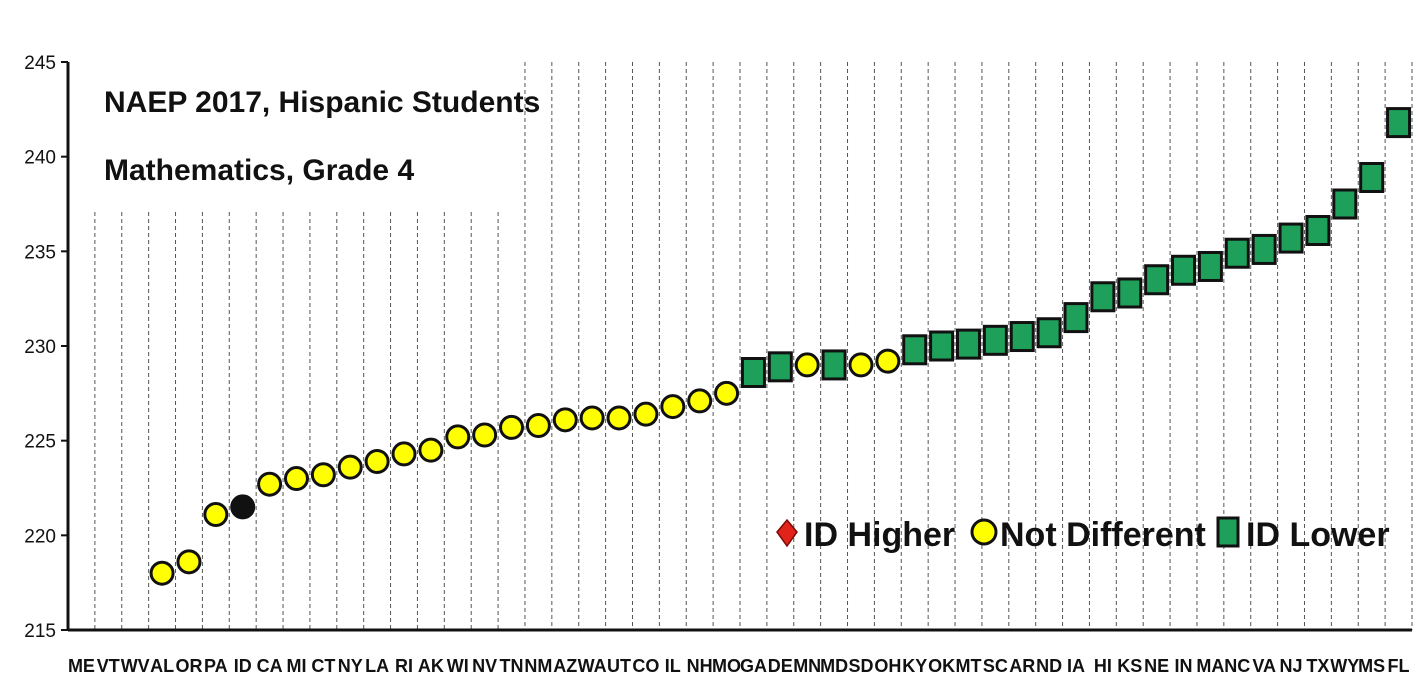 The height and width of the screenshot is (696, 1419). What do you see at coordinates (350, 467) in the screenshot?
I see `data-point-ny` at bounding box center [350, 467].